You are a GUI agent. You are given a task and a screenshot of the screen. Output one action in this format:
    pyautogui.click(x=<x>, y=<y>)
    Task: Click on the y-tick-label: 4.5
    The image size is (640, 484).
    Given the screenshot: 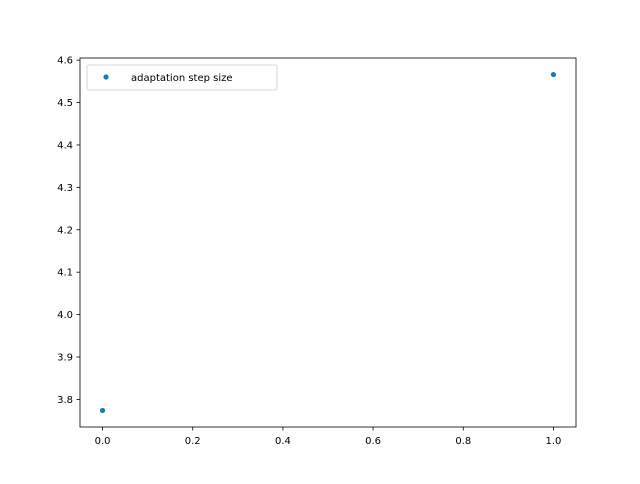 What is the action you would take?
    pyautogui.click(x=65, y=103)
    